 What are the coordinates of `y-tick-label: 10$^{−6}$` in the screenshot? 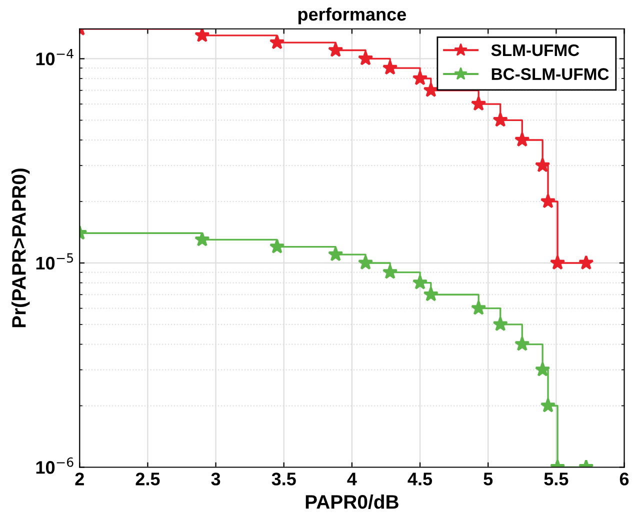 It's located at (55, 465).